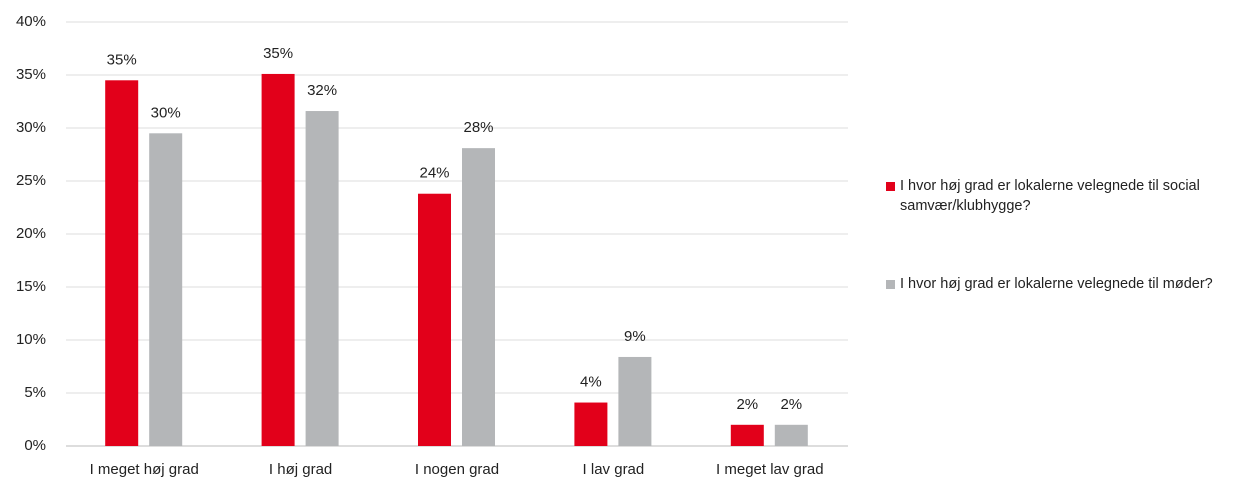 This screenshot has width=1255, height=483. What do you see at coordinates (31, 127) in the screenshot?
I see `y-tick-label: 30%` at bounding box center [31, 127].